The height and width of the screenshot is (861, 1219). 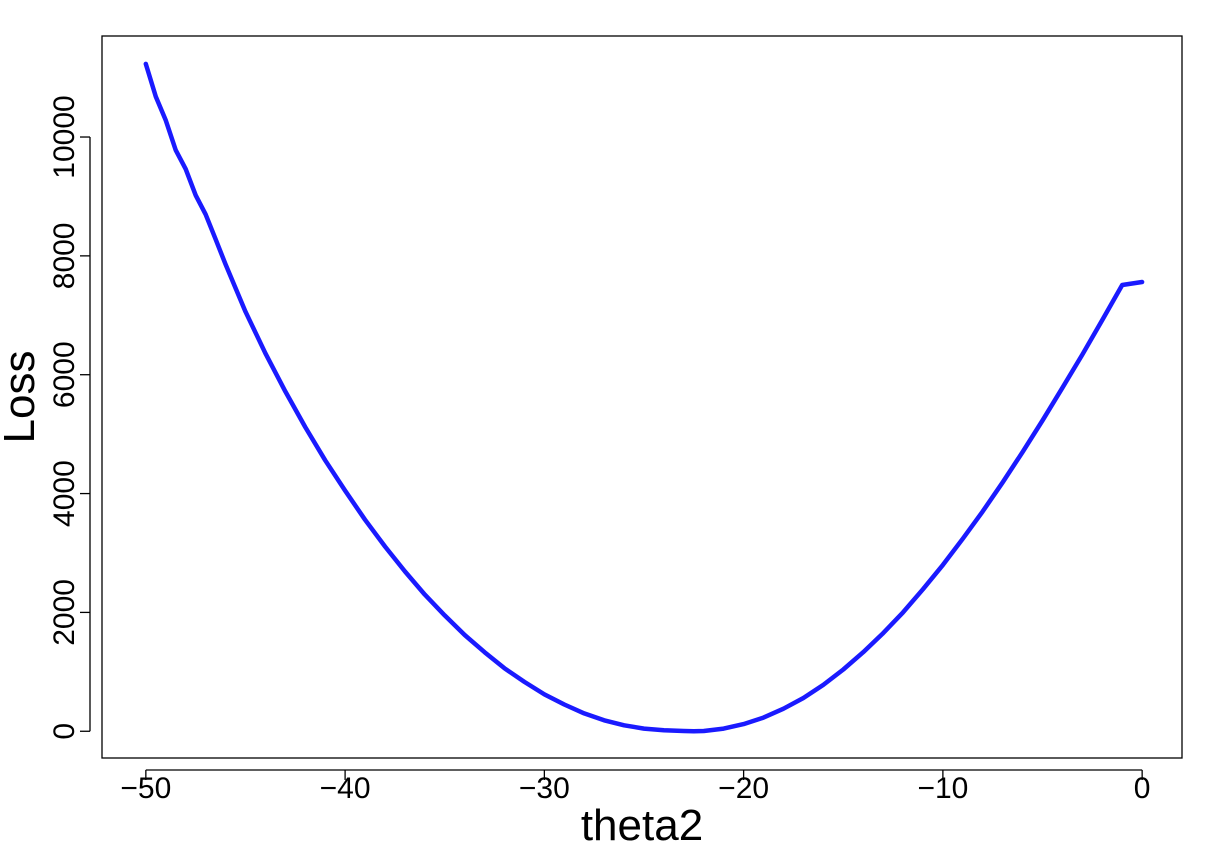 I want to click on x-tick-label: −50, so click(x=145, y=788).